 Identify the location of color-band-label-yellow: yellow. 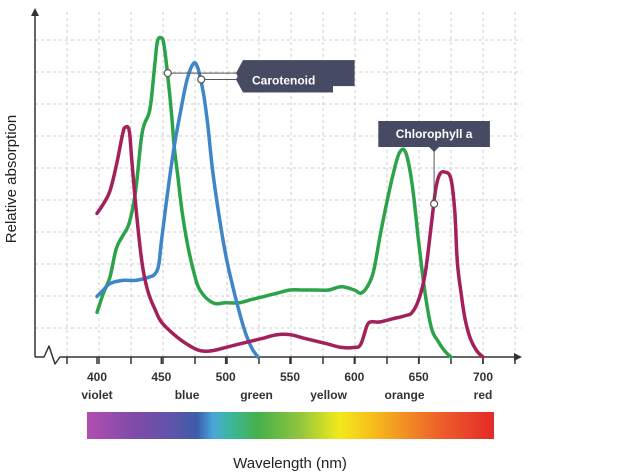
(328, 395).